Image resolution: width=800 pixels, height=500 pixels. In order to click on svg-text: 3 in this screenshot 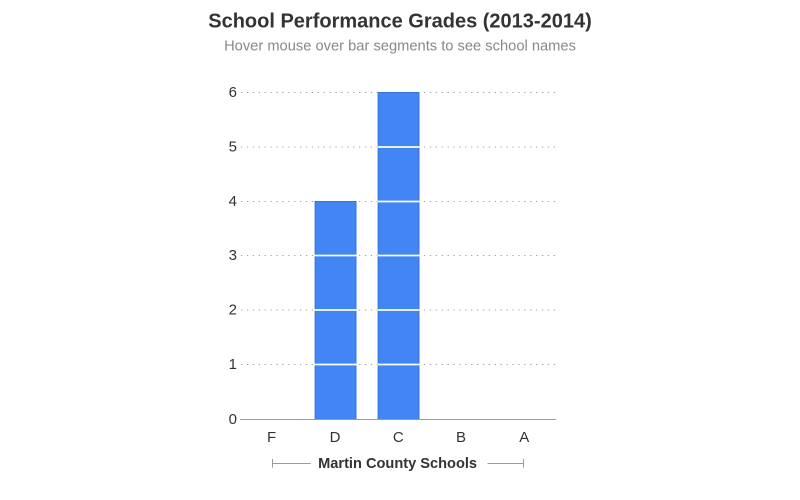, I will do `click(233, 255)`.